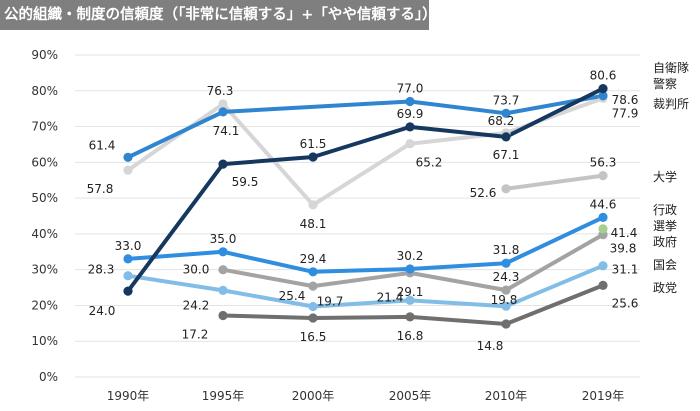 This screenshot has height=411, width=700. Describe the element at coordinates (665, 176) in the screenshot. I see `legend-item: 大学` at that location.